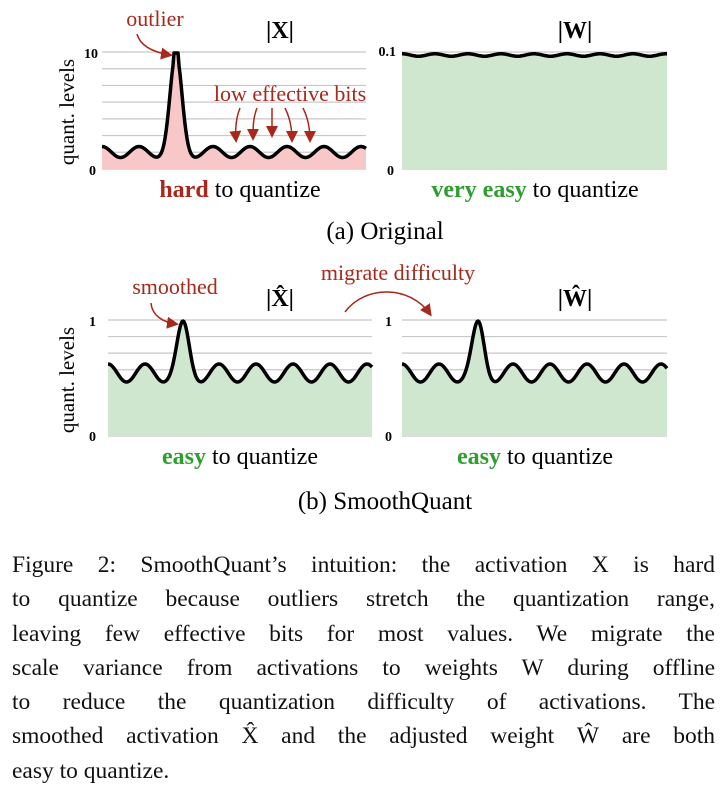 The width and height of the screenshot is (726, 805). I want to click on verdict-x: hard to quantize, so click(239, 190).